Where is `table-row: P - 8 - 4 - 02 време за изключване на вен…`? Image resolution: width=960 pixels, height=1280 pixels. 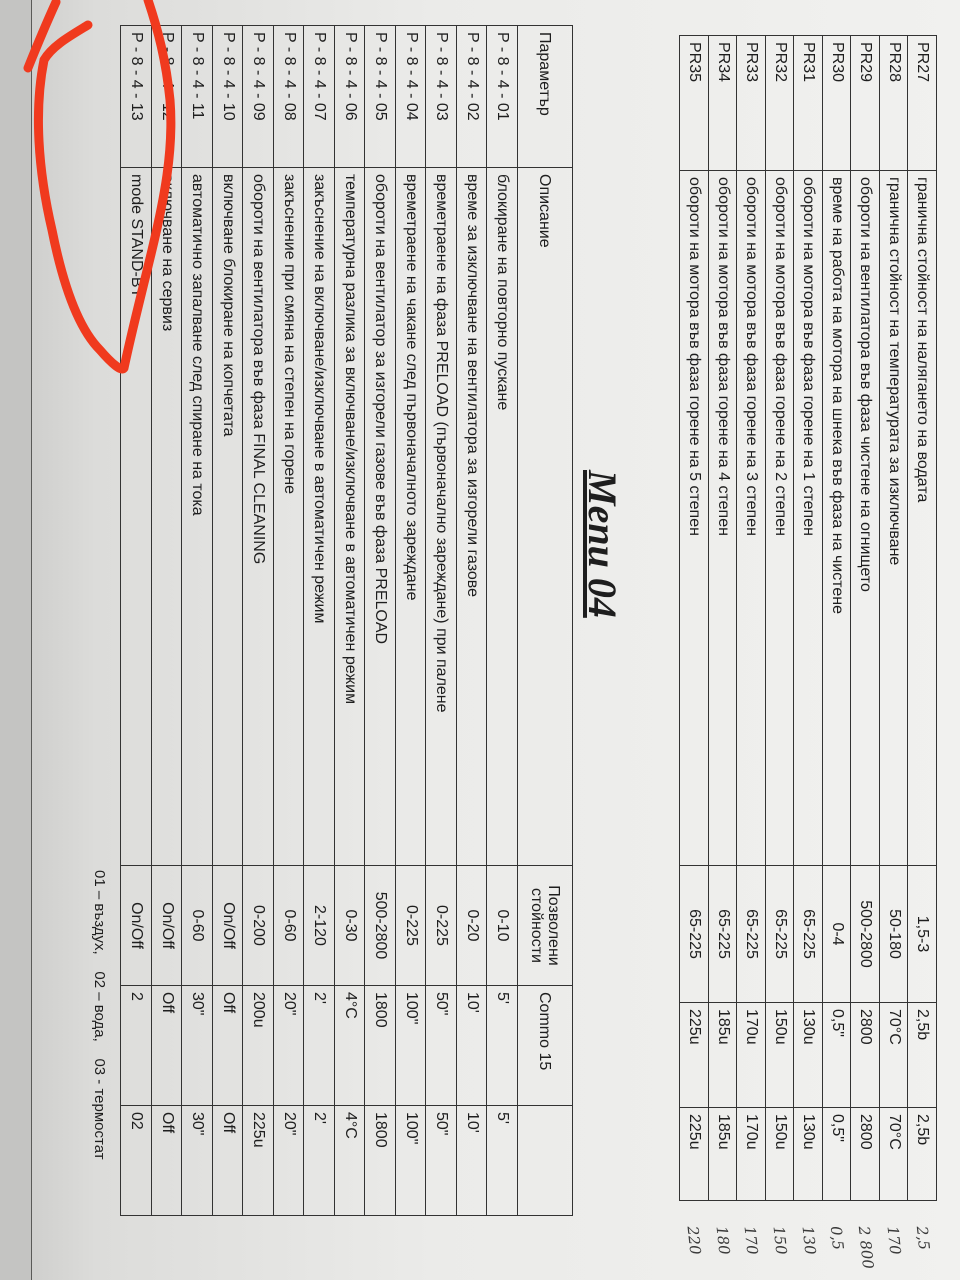 table-row: P - 8 - 4 - 02 време за изключване на вен… is located at coordinates (471, 620).